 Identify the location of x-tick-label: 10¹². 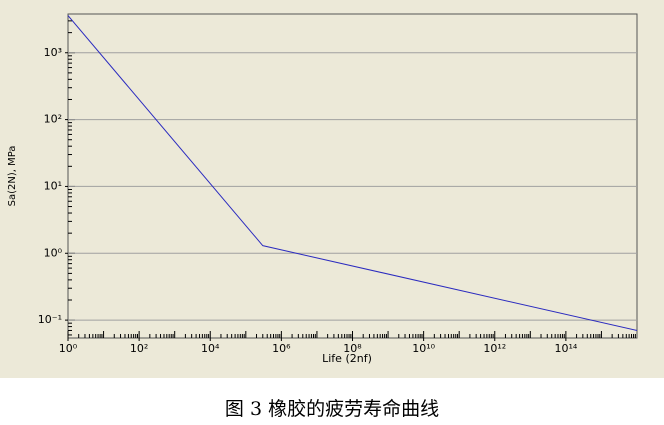
(494, 348).